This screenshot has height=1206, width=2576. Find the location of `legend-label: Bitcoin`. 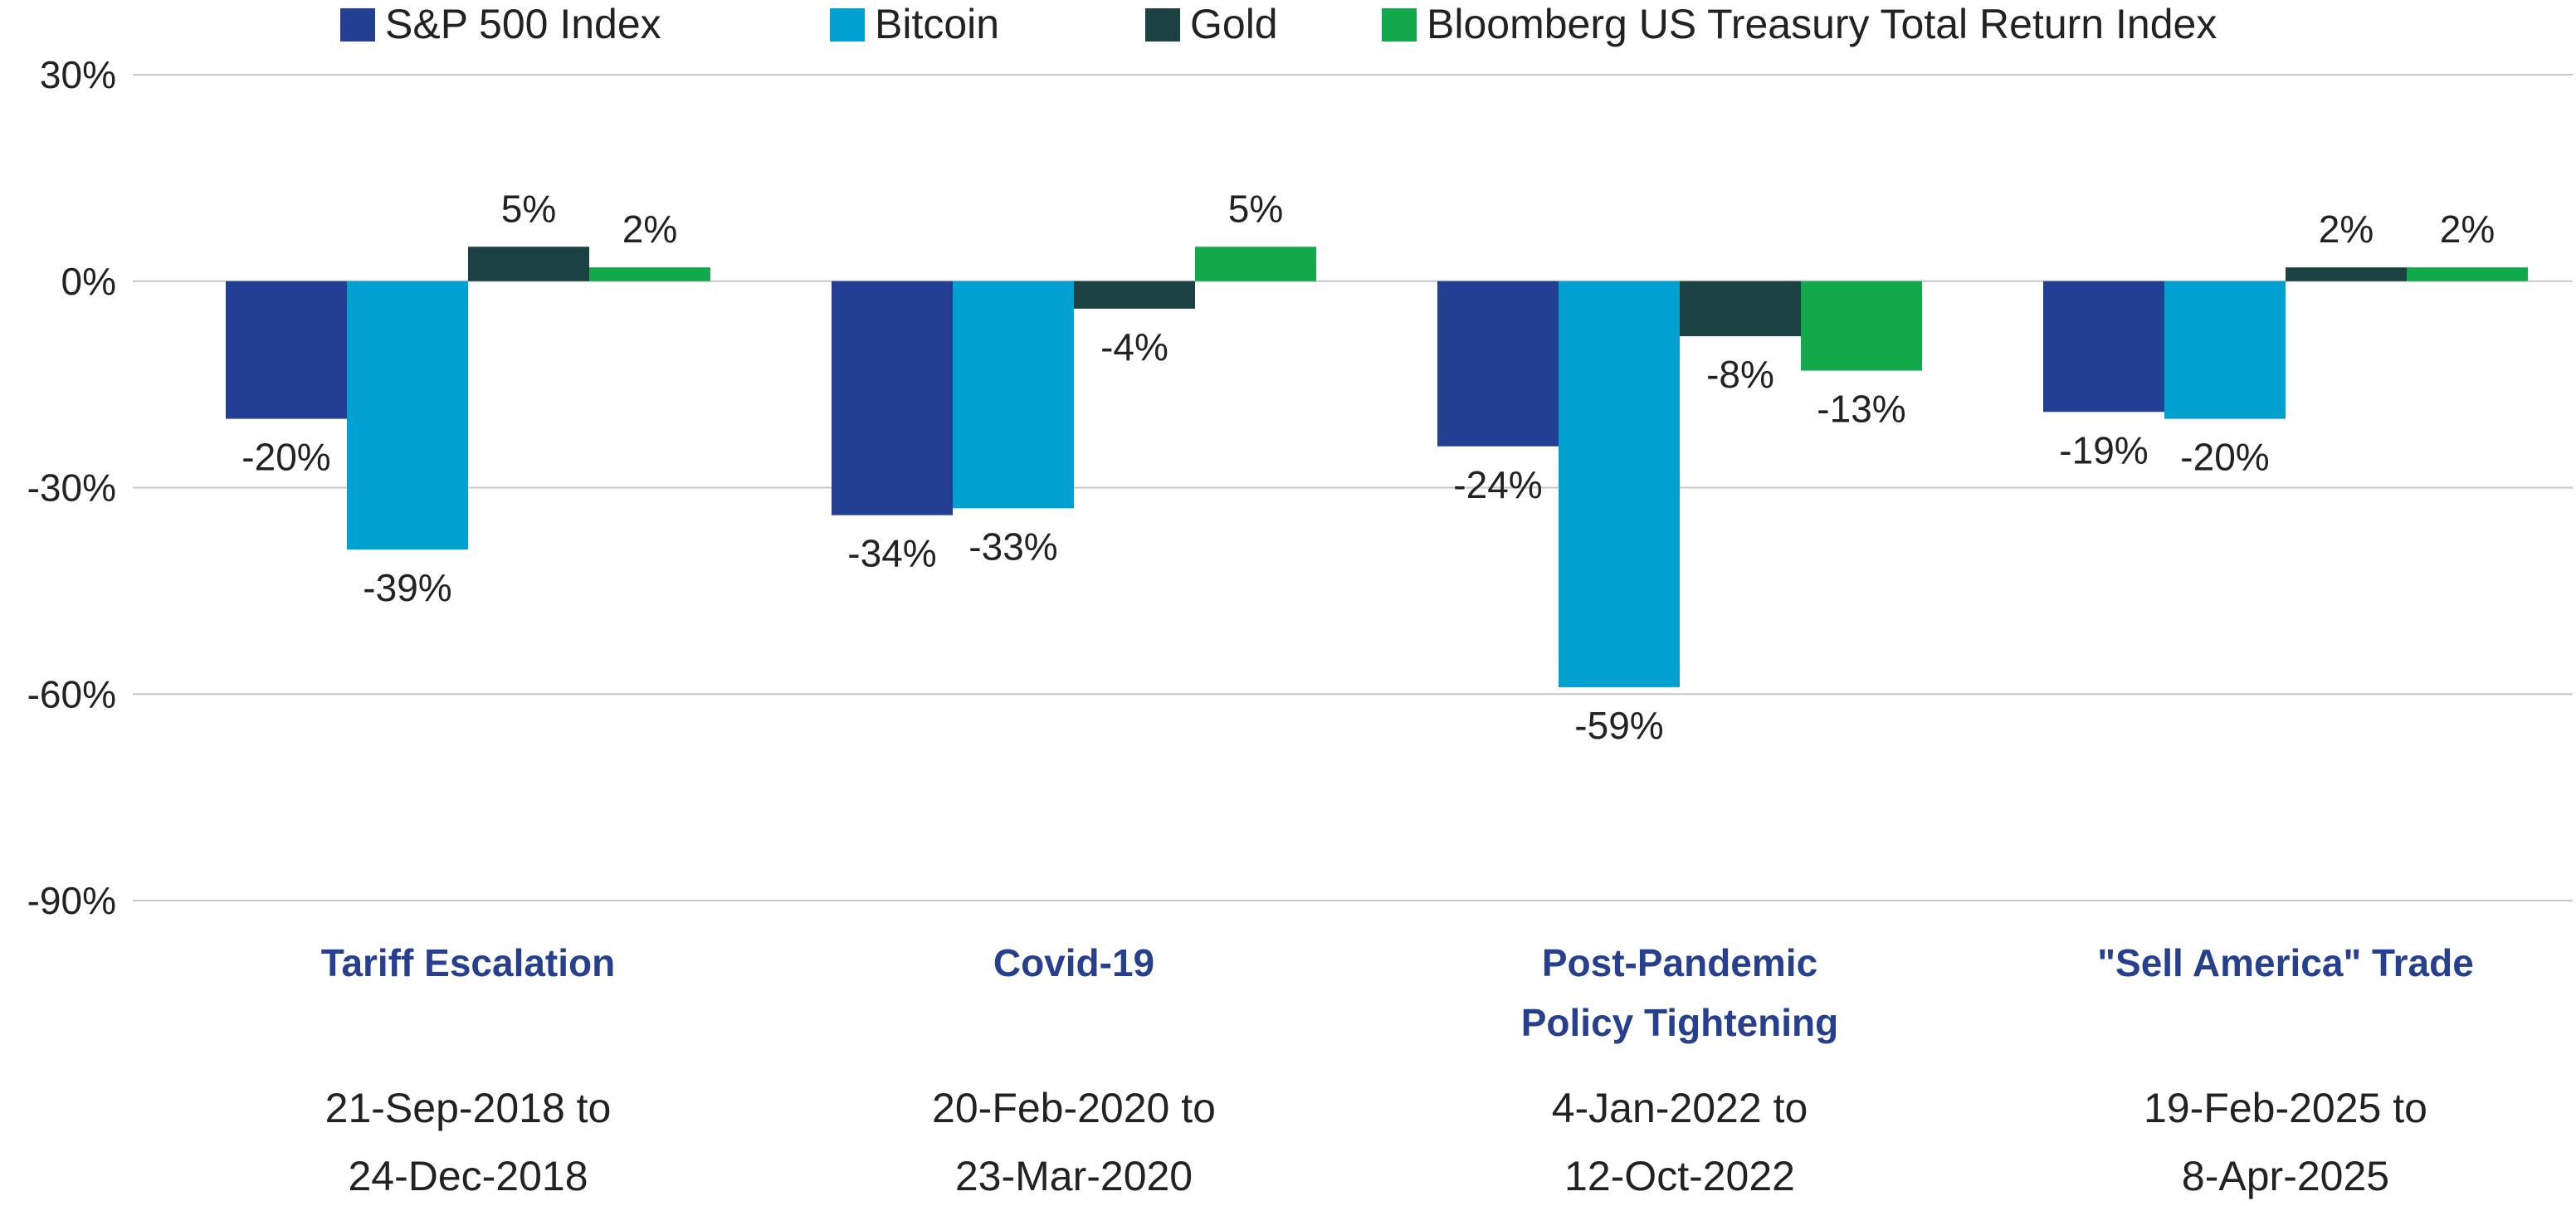

legend-label: Bitcoin is located at coordinates (937, 24).